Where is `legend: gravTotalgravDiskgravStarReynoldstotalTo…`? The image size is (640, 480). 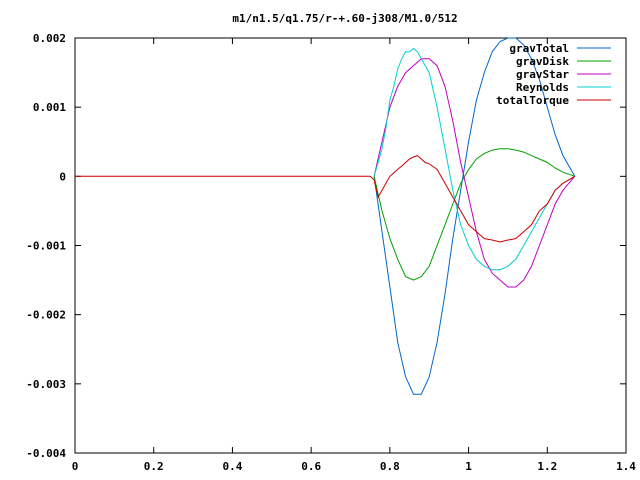 legend: gravTotalgravDiskgravStarReynoldstotalTo… is located at coordinates (553, 74).